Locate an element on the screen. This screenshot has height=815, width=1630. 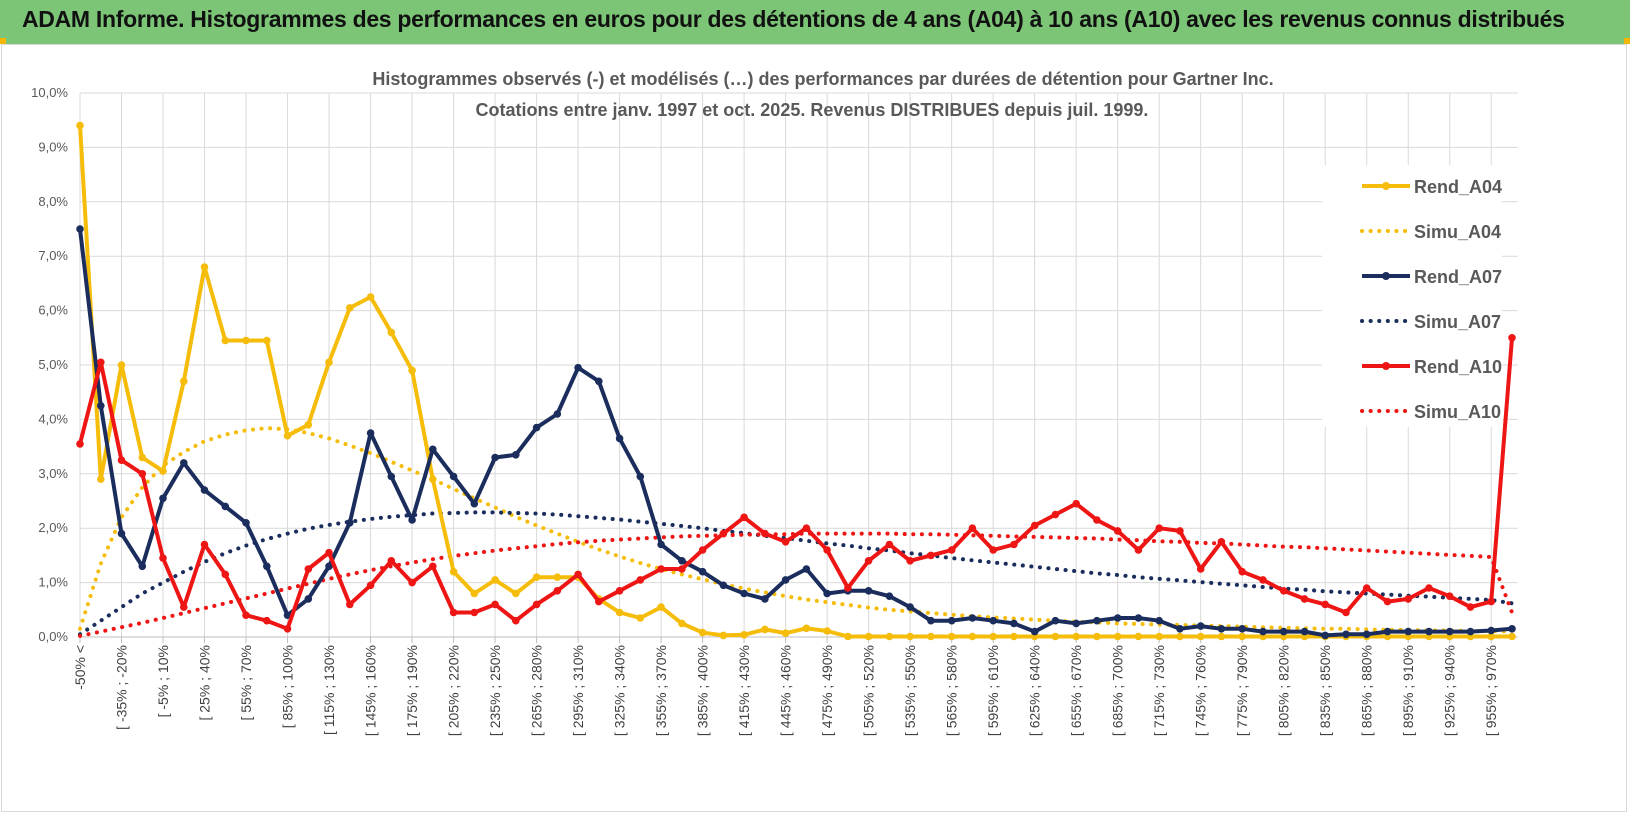
legend-label: Rend_A07 is located at coordinates (1458, 277).